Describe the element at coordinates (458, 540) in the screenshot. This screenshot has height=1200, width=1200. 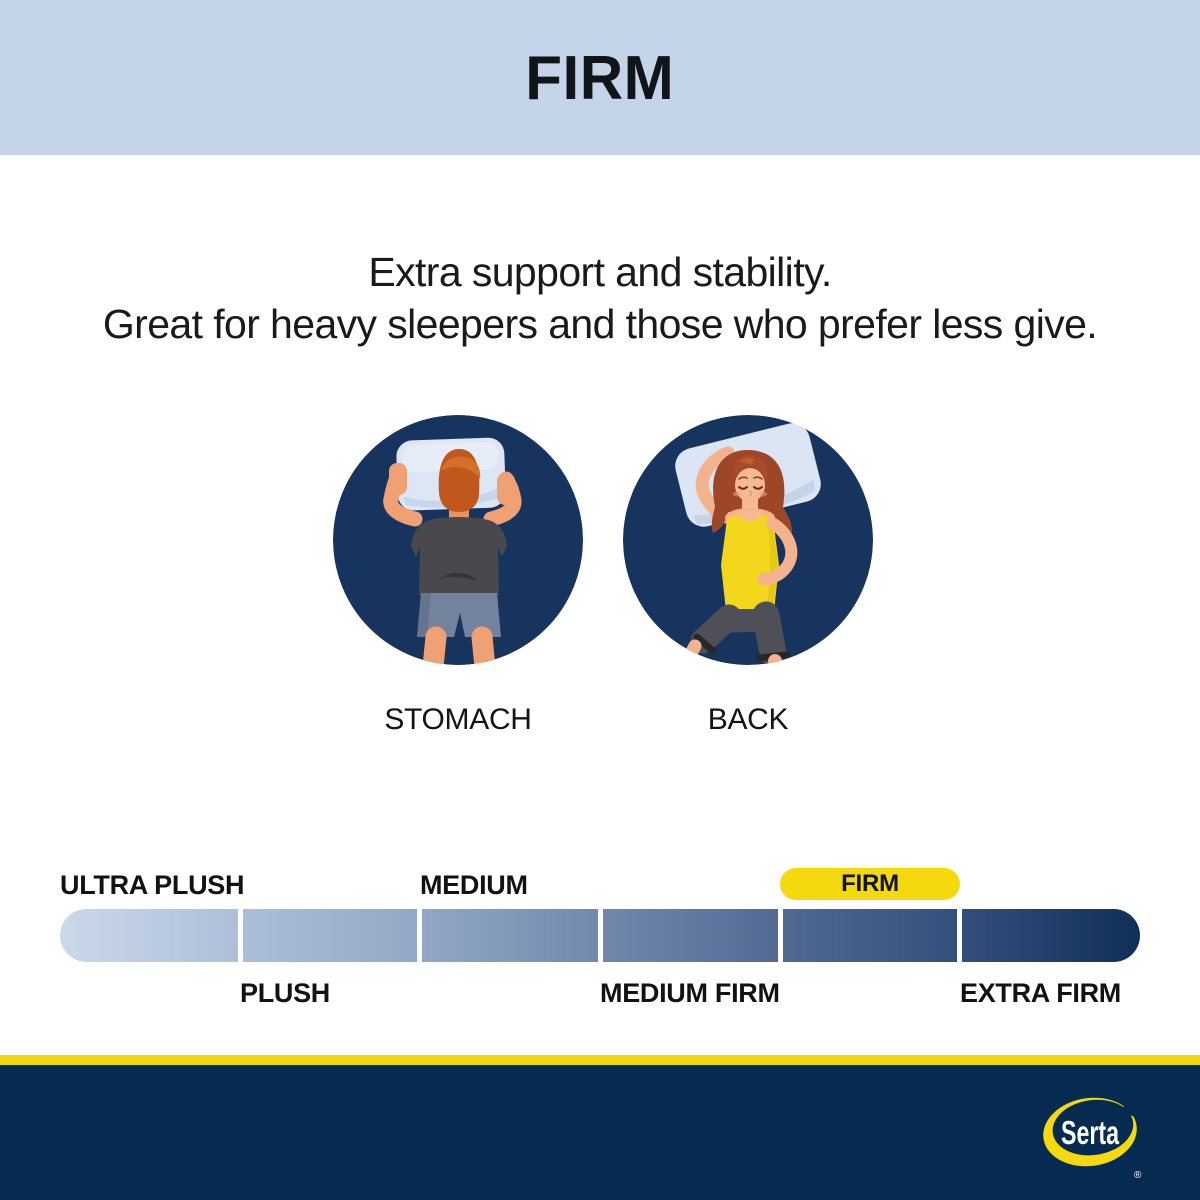
I see `stomach-sleeper-illustration` at that location.